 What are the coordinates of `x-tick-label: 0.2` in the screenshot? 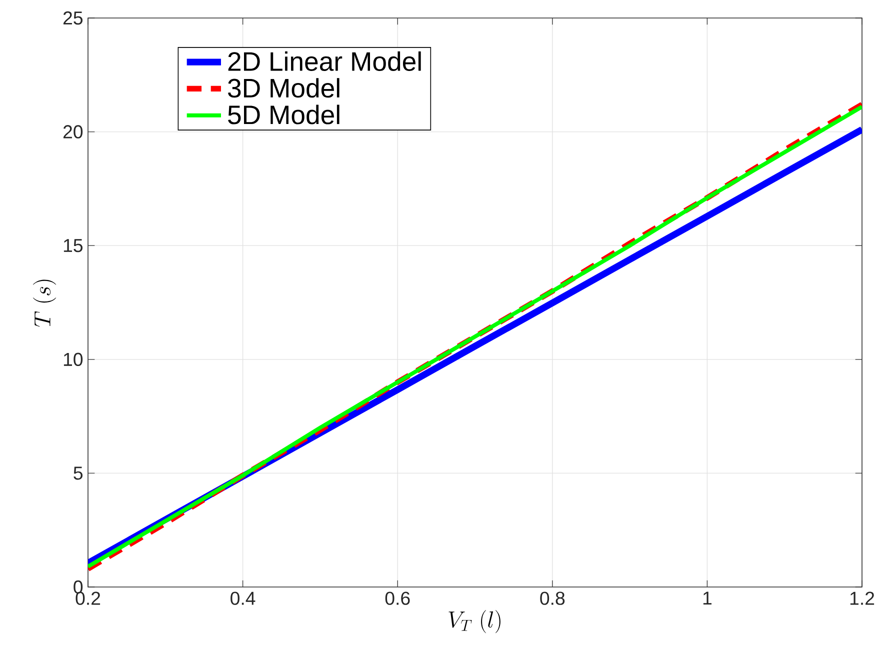 It's located at (88, 598).